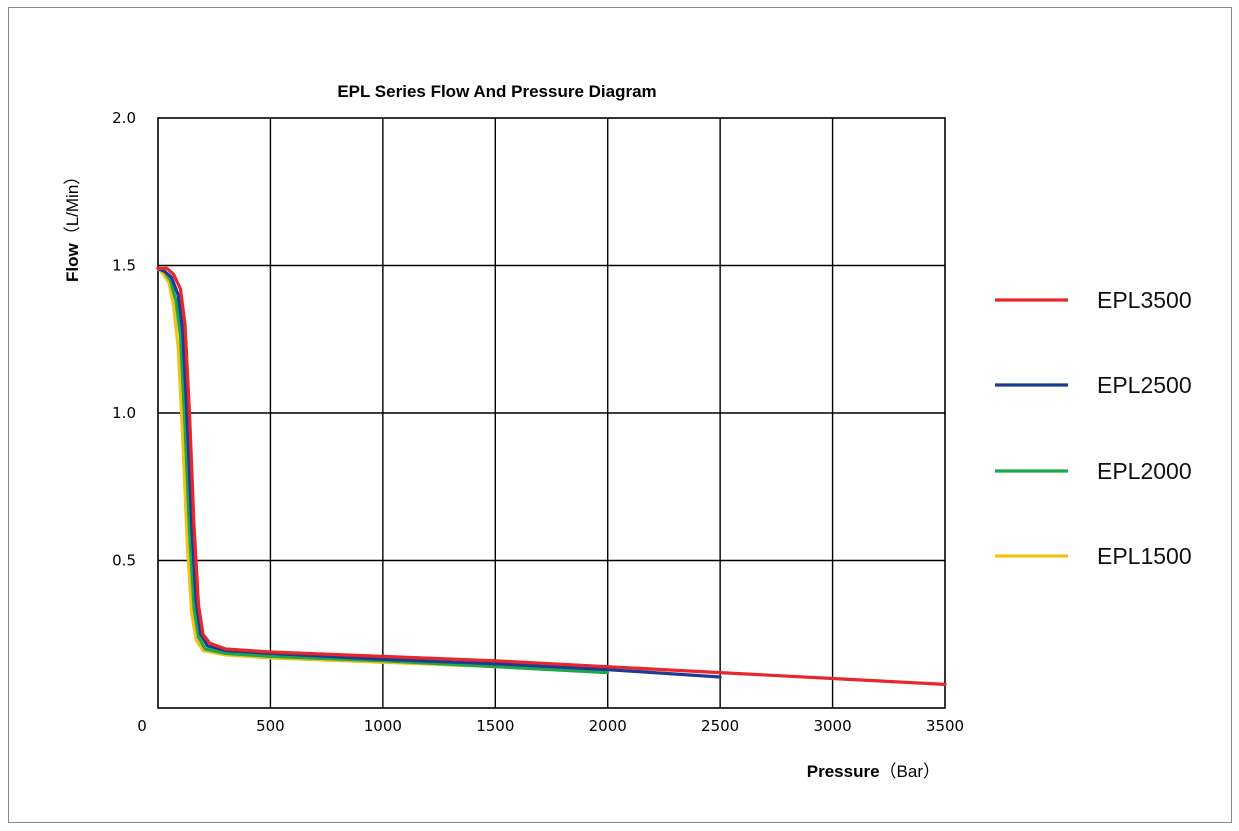  What do you see at coordinates (142, 726) in the screenshot?
I see `x-tick-label: 0` at bounding box center [142, 726].